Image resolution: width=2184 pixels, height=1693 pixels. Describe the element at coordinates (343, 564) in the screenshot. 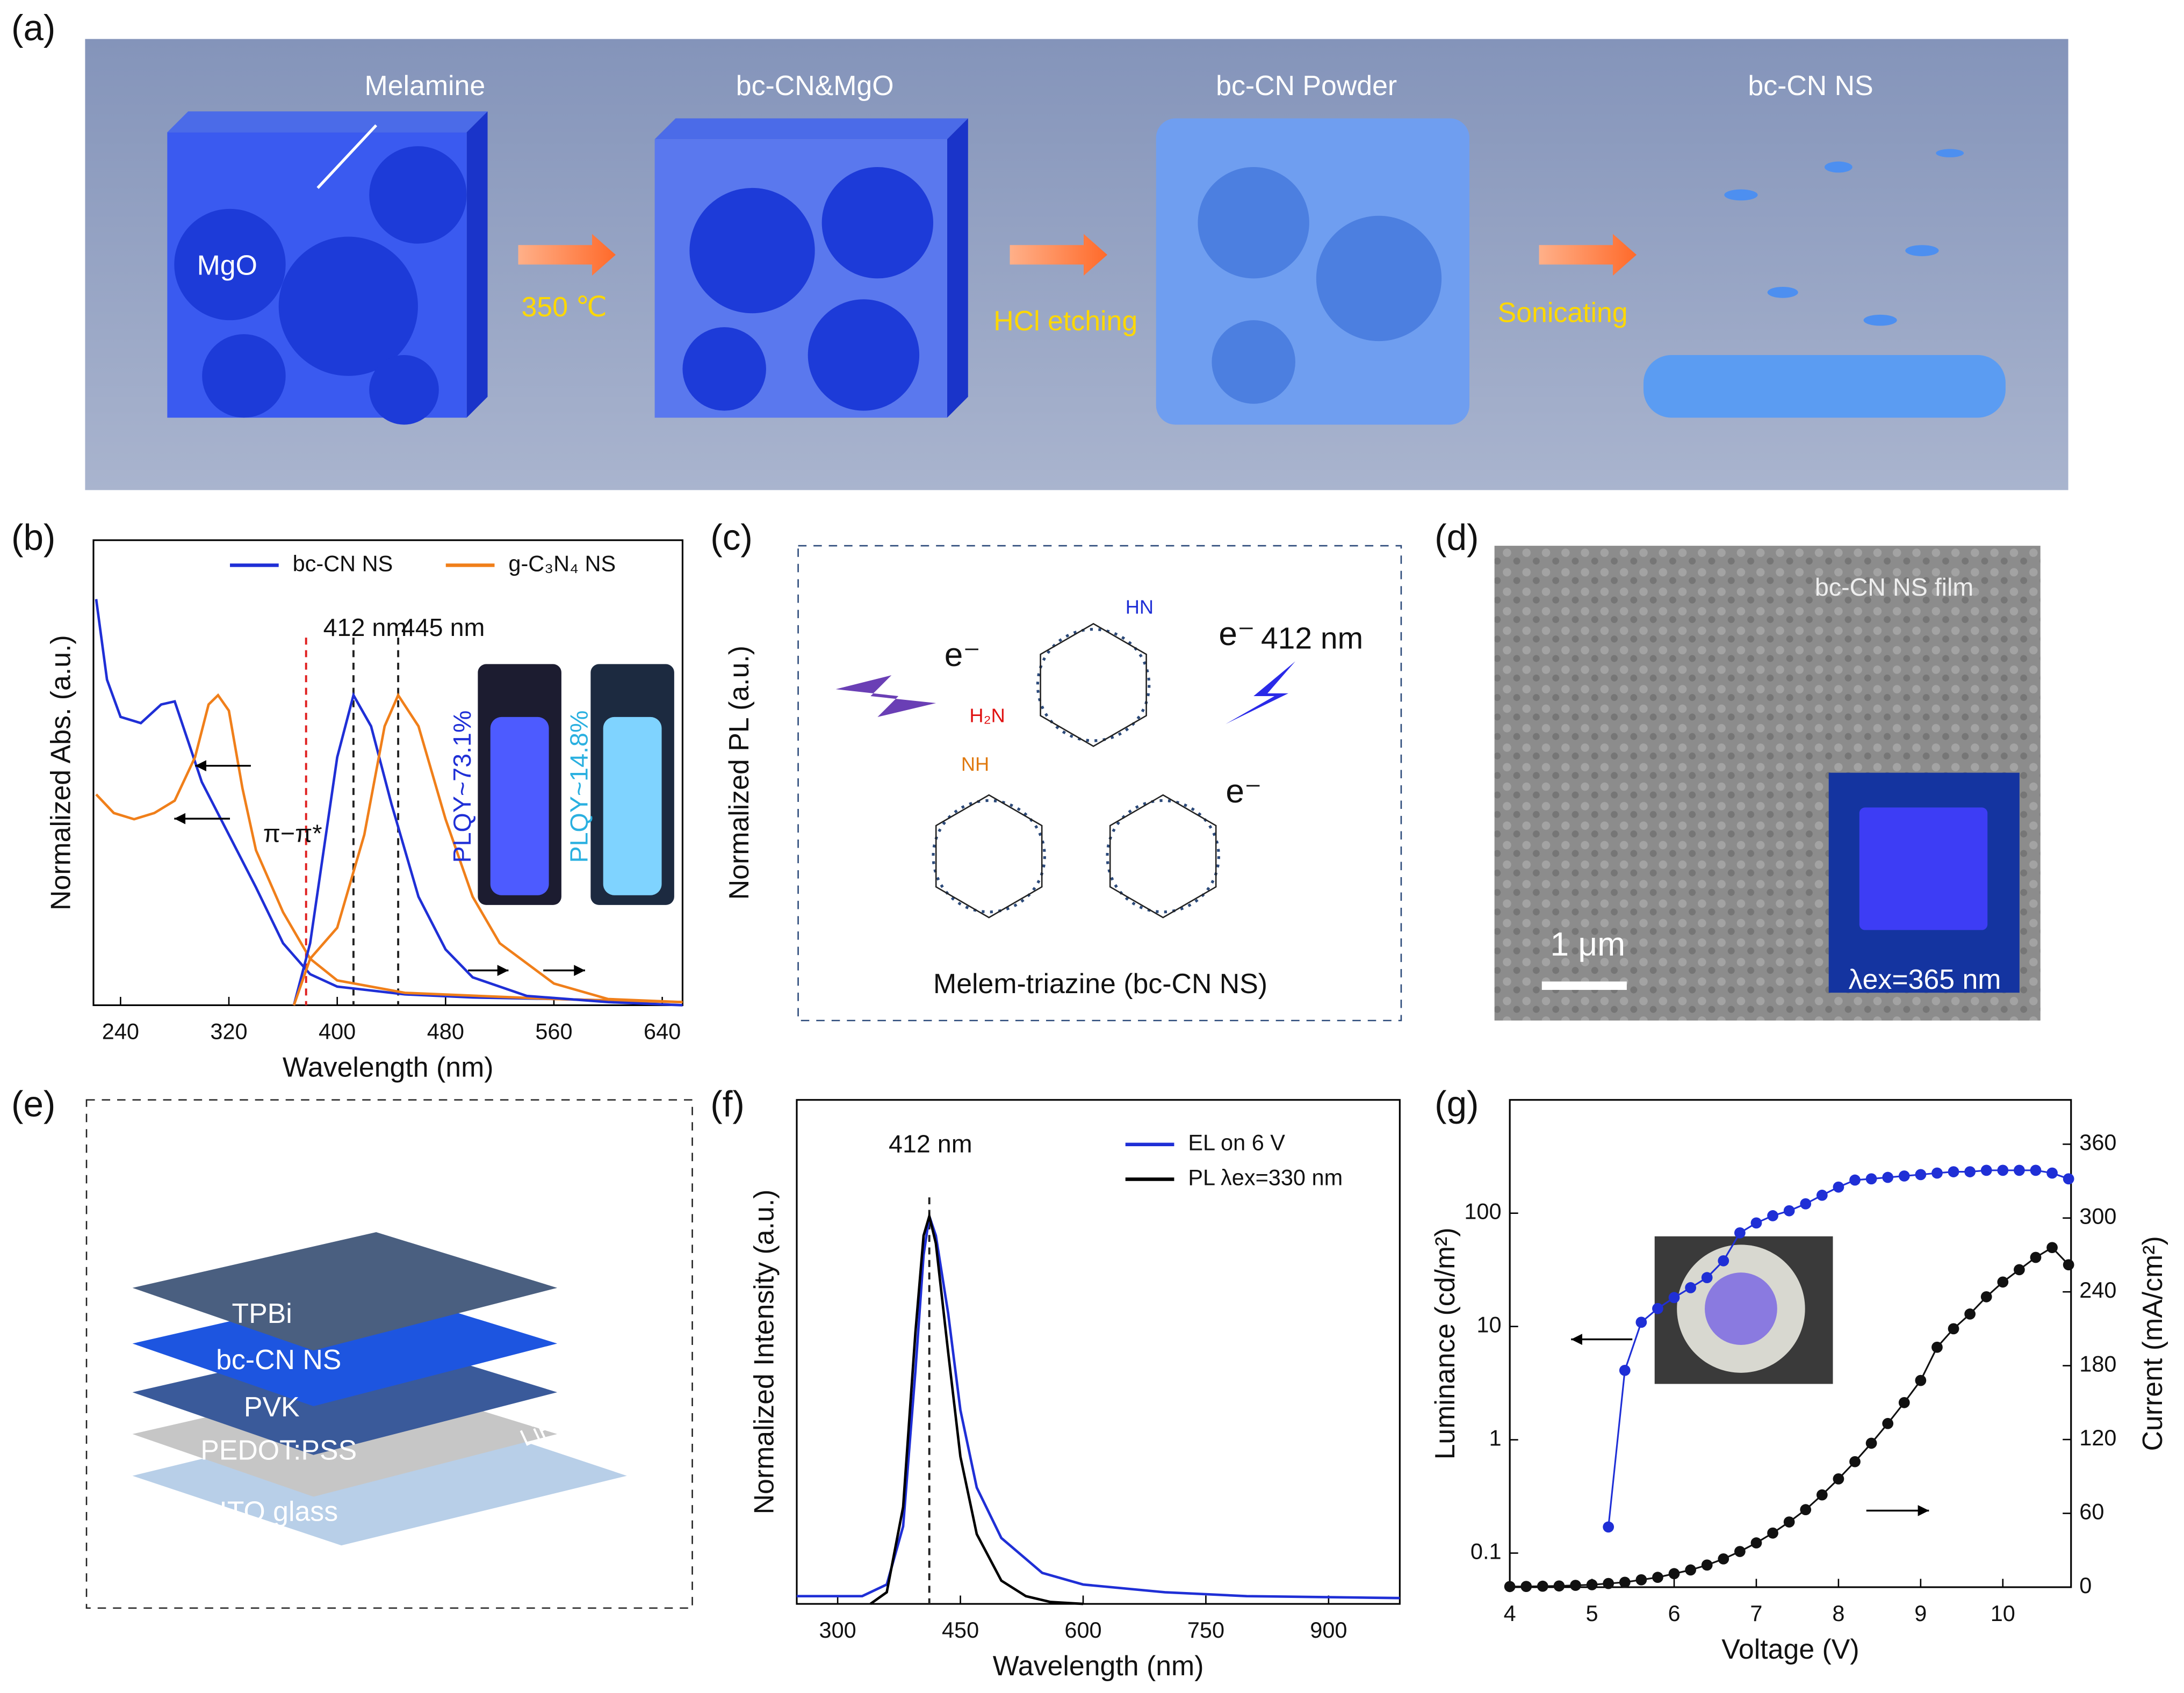

I see `legend-label: bc-CN NS` at that location.